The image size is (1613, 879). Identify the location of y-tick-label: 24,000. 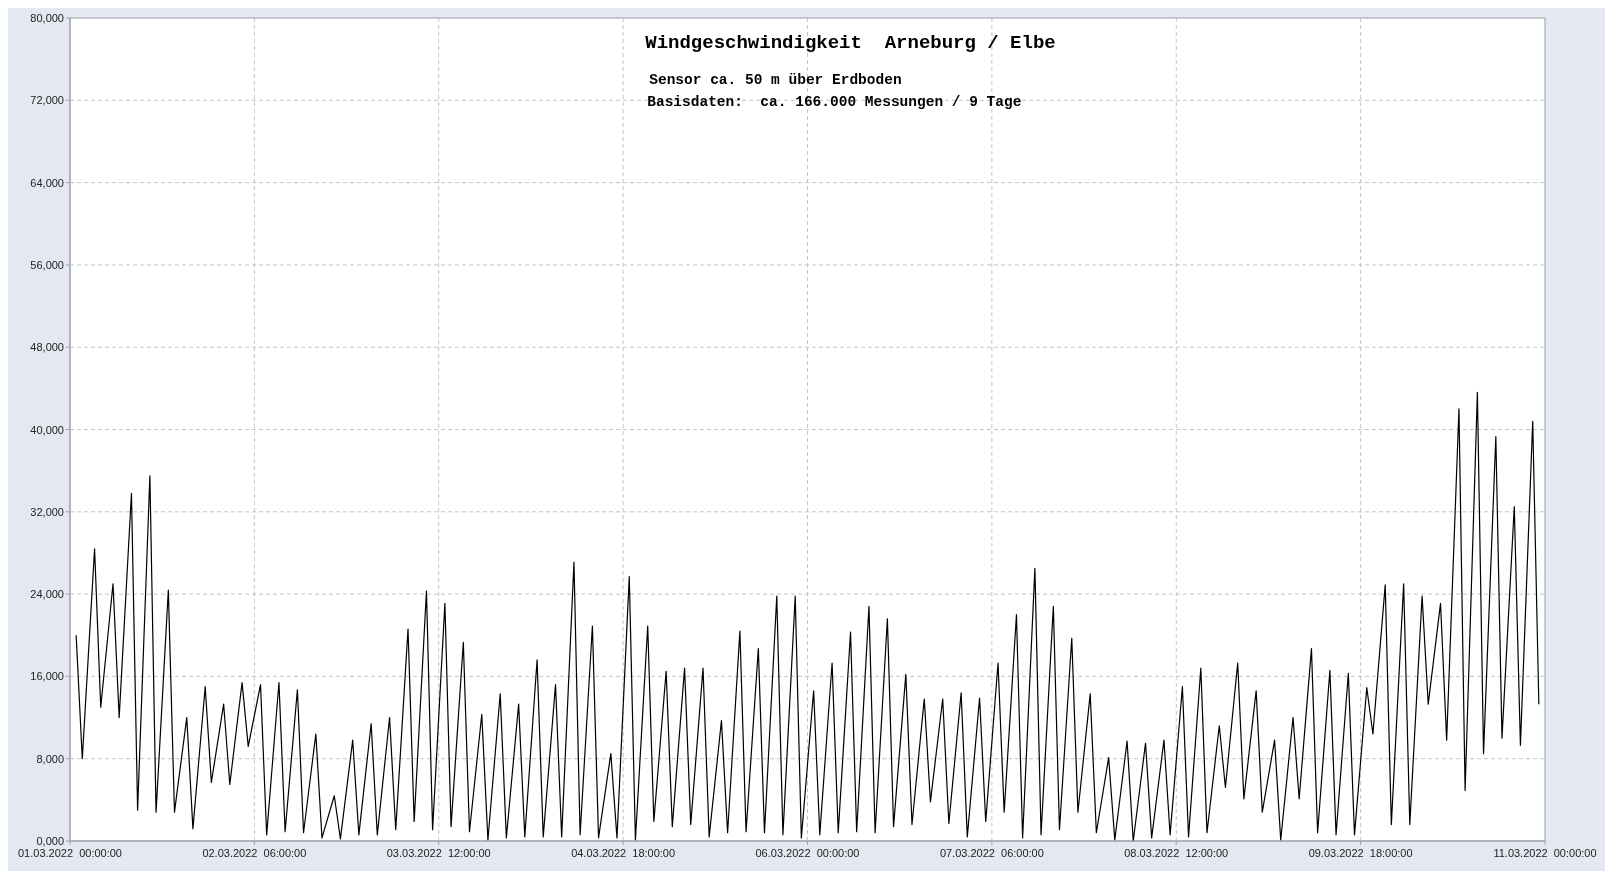
(47, 594).